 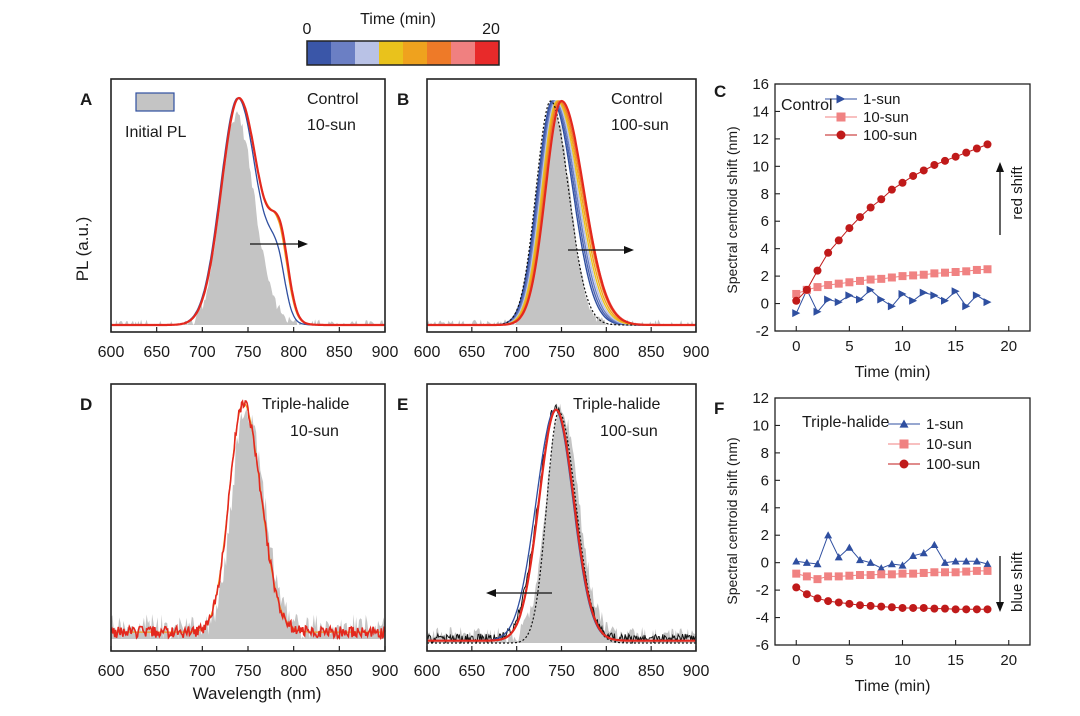 What do you see at coordinates (762, 645) in the screenshot?
I see `y-tick-label: -6` at bounding box center [762, 645].